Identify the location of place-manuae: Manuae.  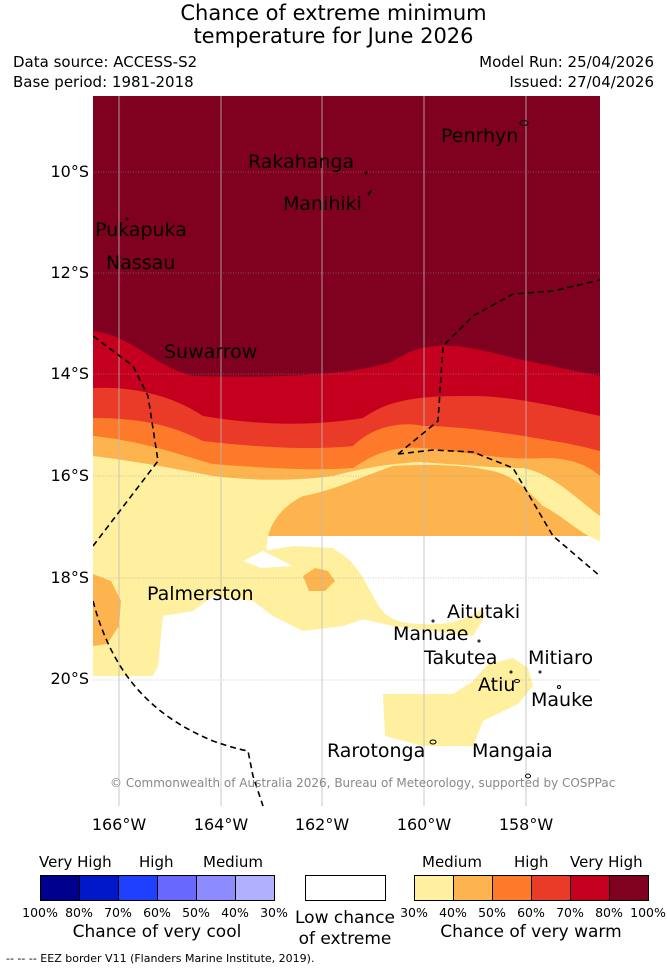
(431, 634).